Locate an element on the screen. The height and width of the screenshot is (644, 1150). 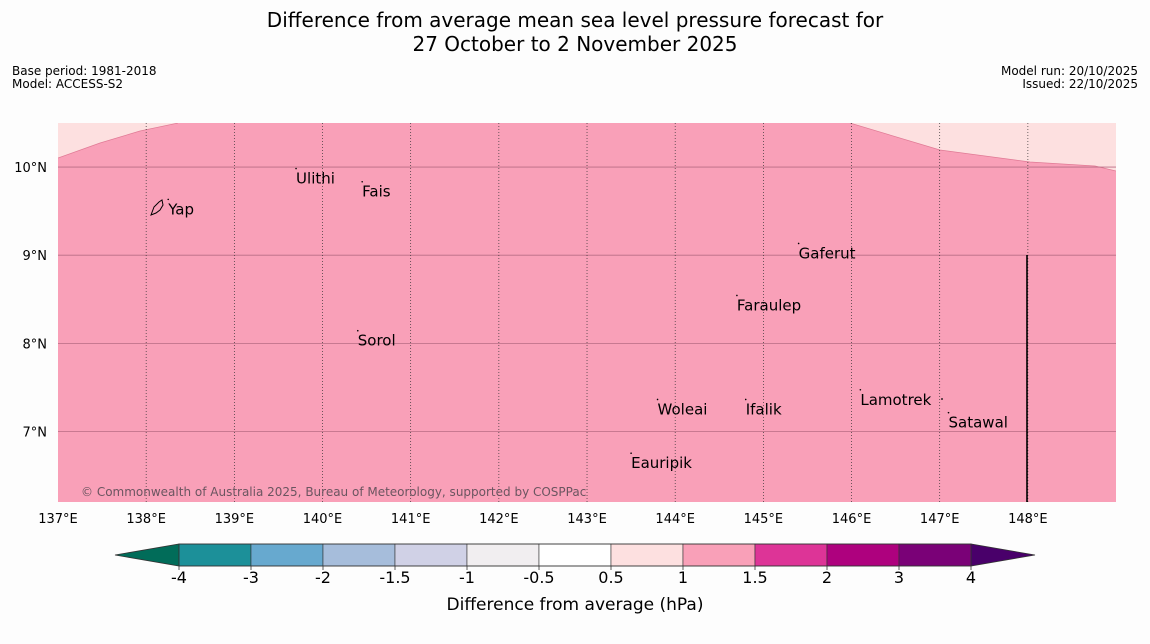
anomaly-fill-upper-right is located at coordinates (983, 147).